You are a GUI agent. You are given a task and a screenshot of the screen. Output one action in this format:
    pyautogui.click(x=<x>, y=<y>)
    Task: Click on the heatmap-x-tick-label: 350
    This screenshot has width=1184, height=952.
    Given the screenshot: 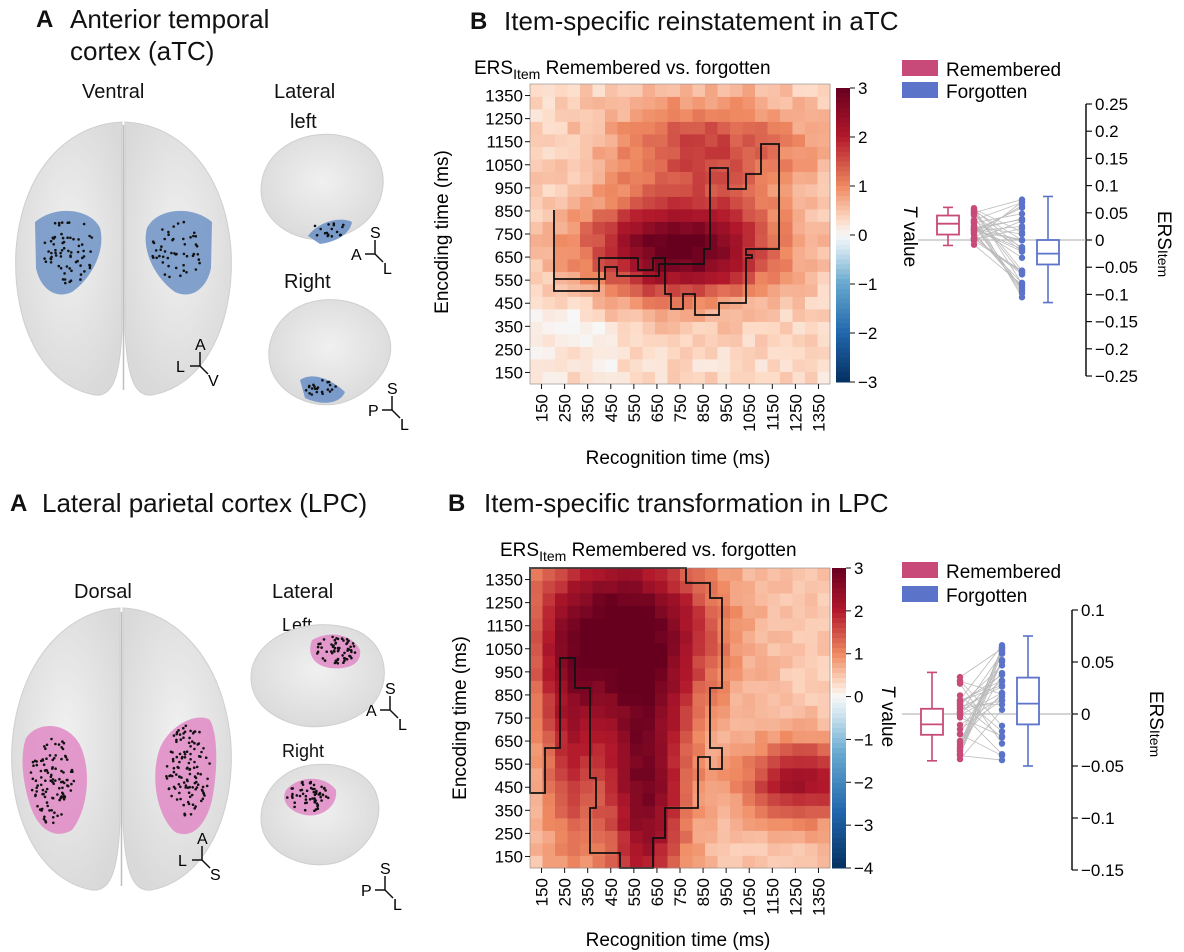 What is the action you would take?
    pyautogui.click(x=588, y=892)
    